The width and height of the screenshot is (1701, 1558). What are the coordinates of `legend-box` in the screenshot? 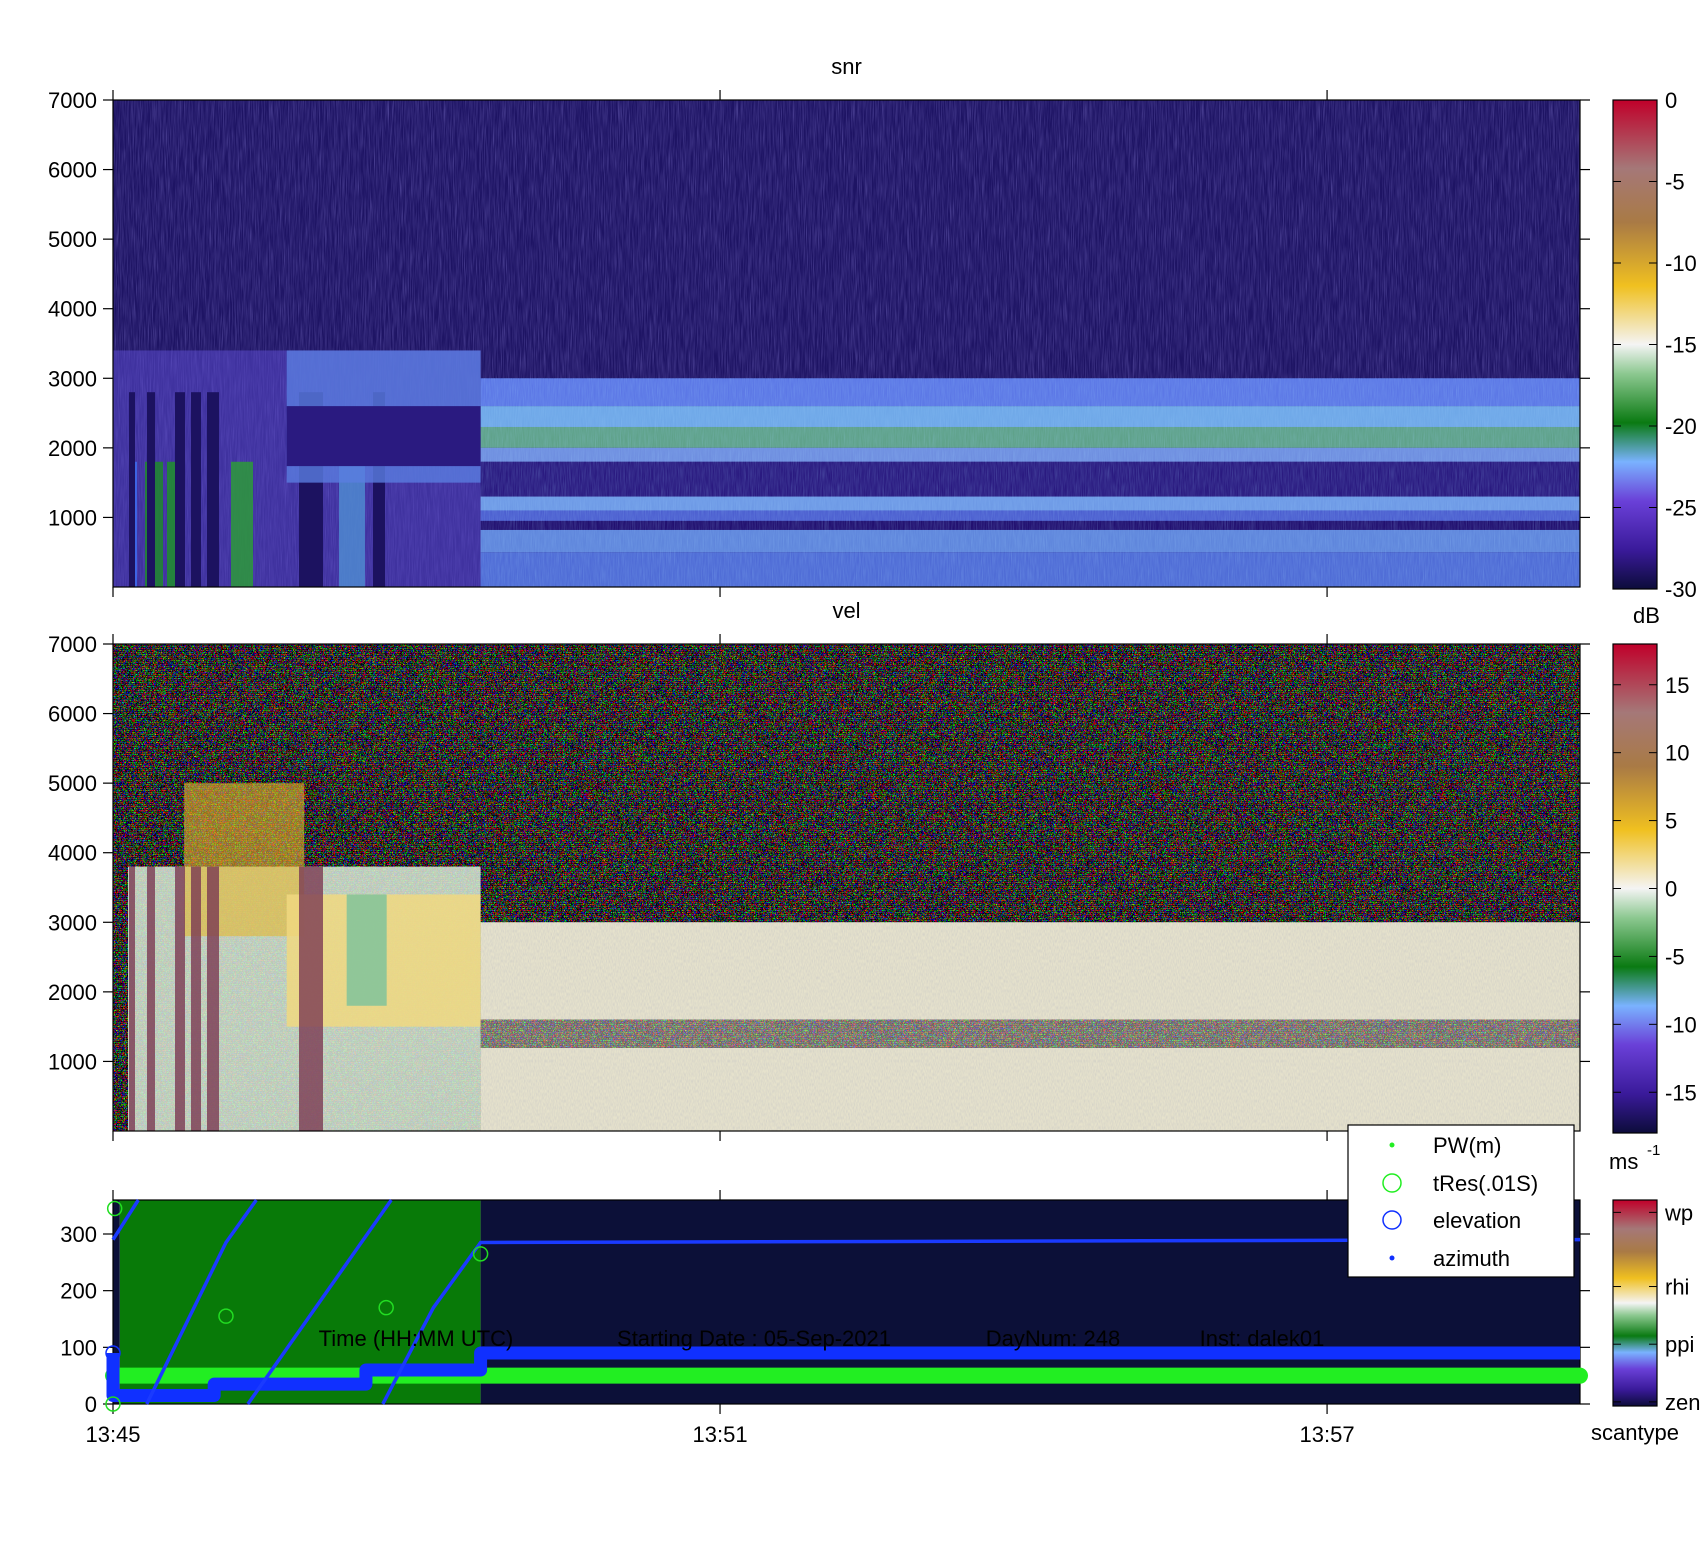 It's located at (1461, 1201).